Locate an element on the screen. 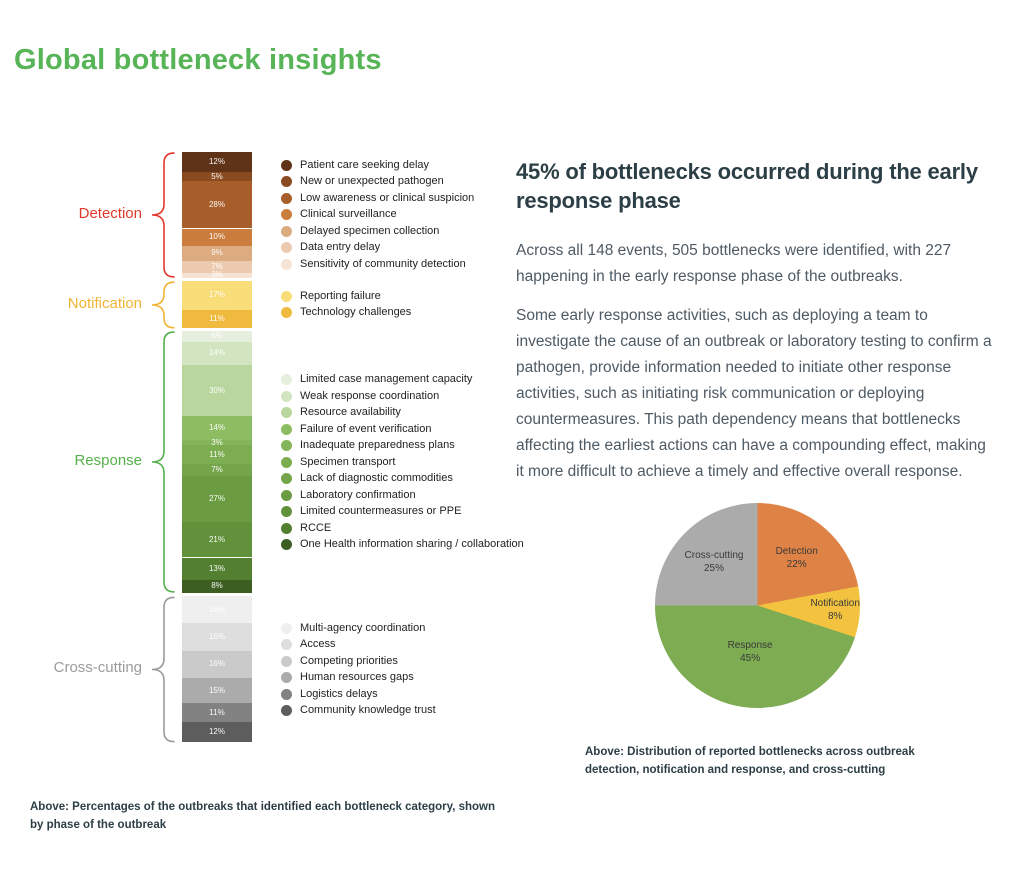  legend-item: Specimen transport is located at coordinates (402, 462).